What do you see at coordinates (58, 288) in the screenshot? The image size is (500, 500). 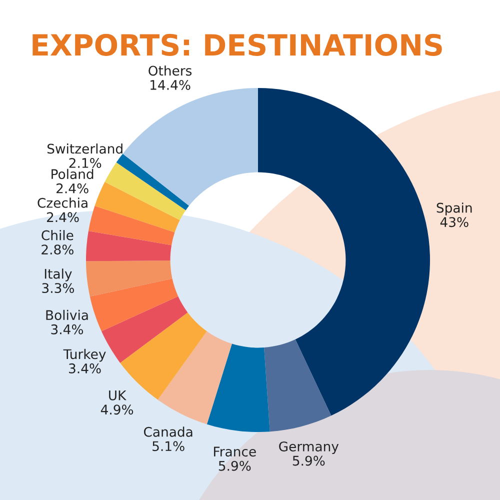 I see `data-label: 3.3%` at bounding box center [58, 288].